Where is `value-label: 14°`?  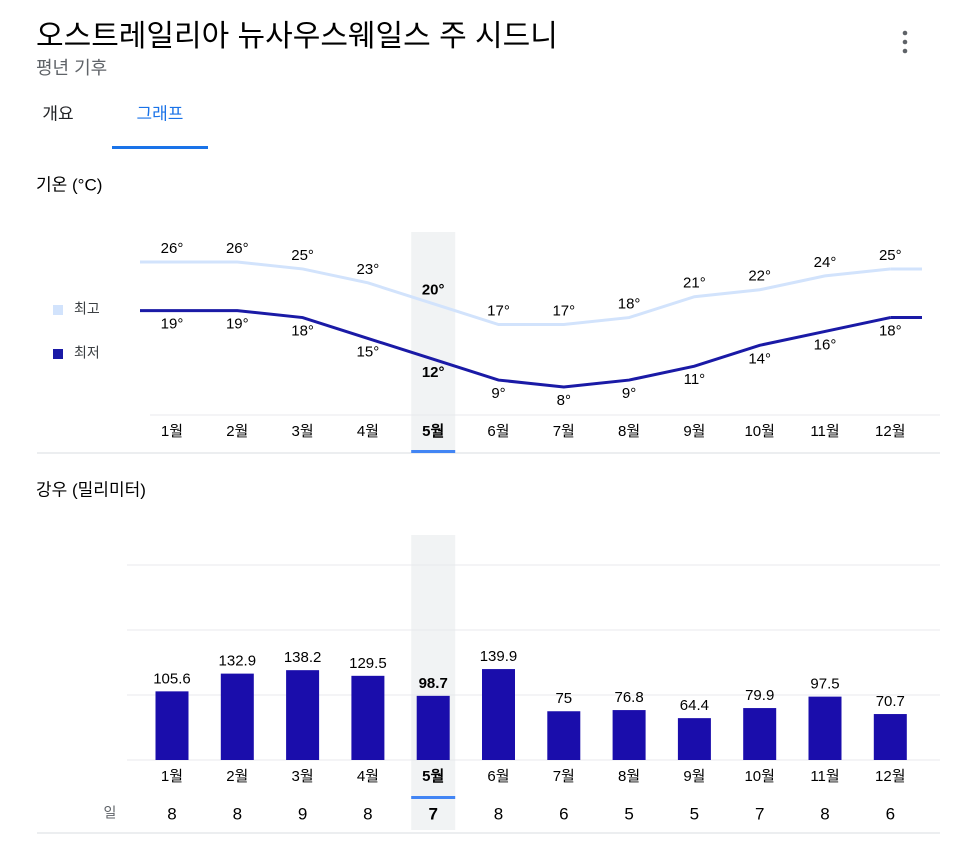 value-label: 14° is located at coordinates (759, 358).